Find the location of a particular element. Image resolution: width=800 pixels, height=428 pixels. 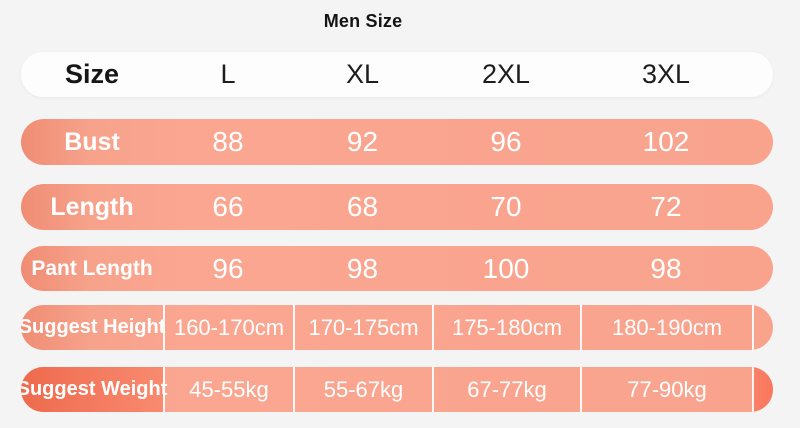

table-row: Length 66 68 70 72 is located at coordinates (397, 207).